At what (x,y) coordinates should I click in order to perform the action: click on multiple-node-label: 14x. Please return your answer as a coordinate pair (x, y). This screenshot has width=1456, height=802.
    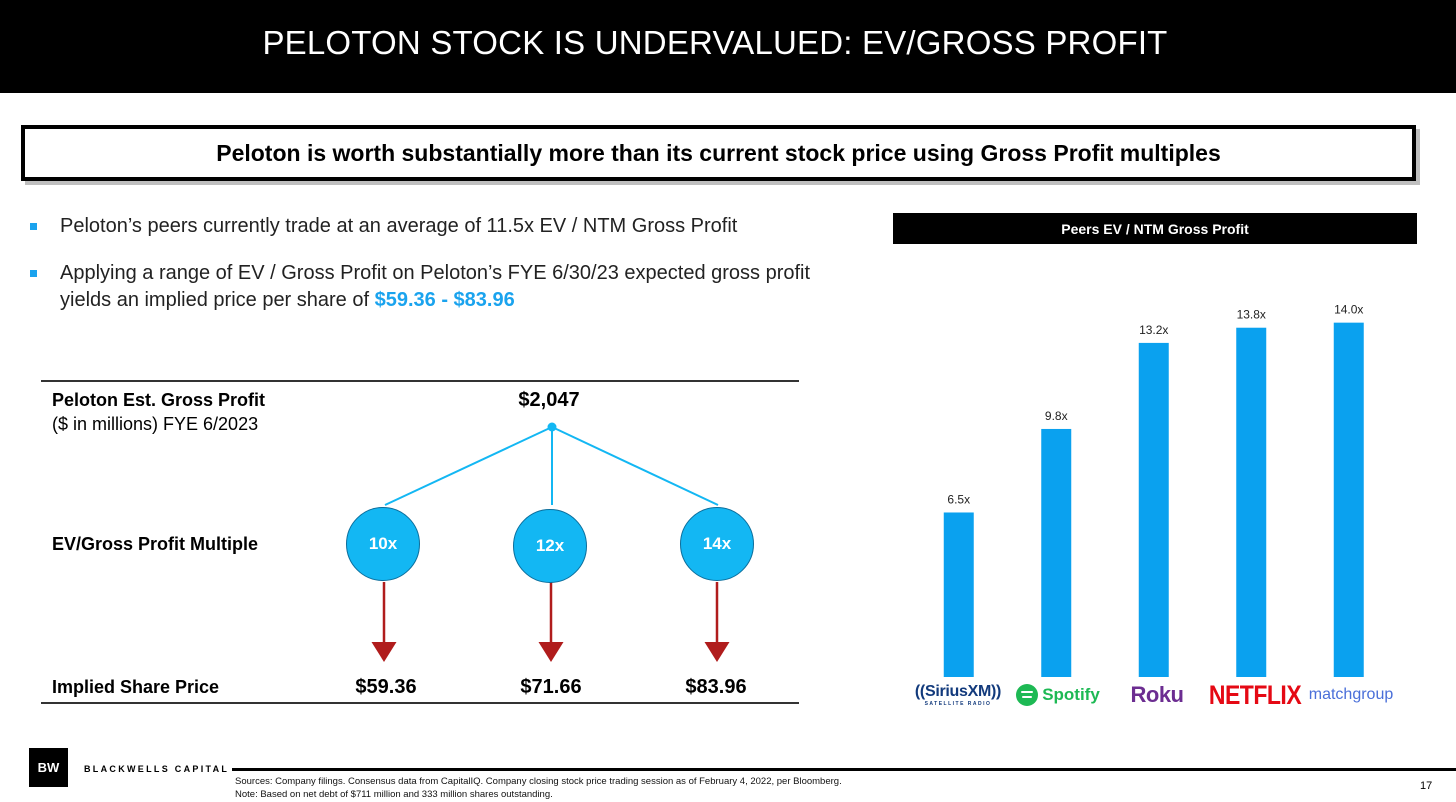
    Looking at the image, I should click on (717, 543).